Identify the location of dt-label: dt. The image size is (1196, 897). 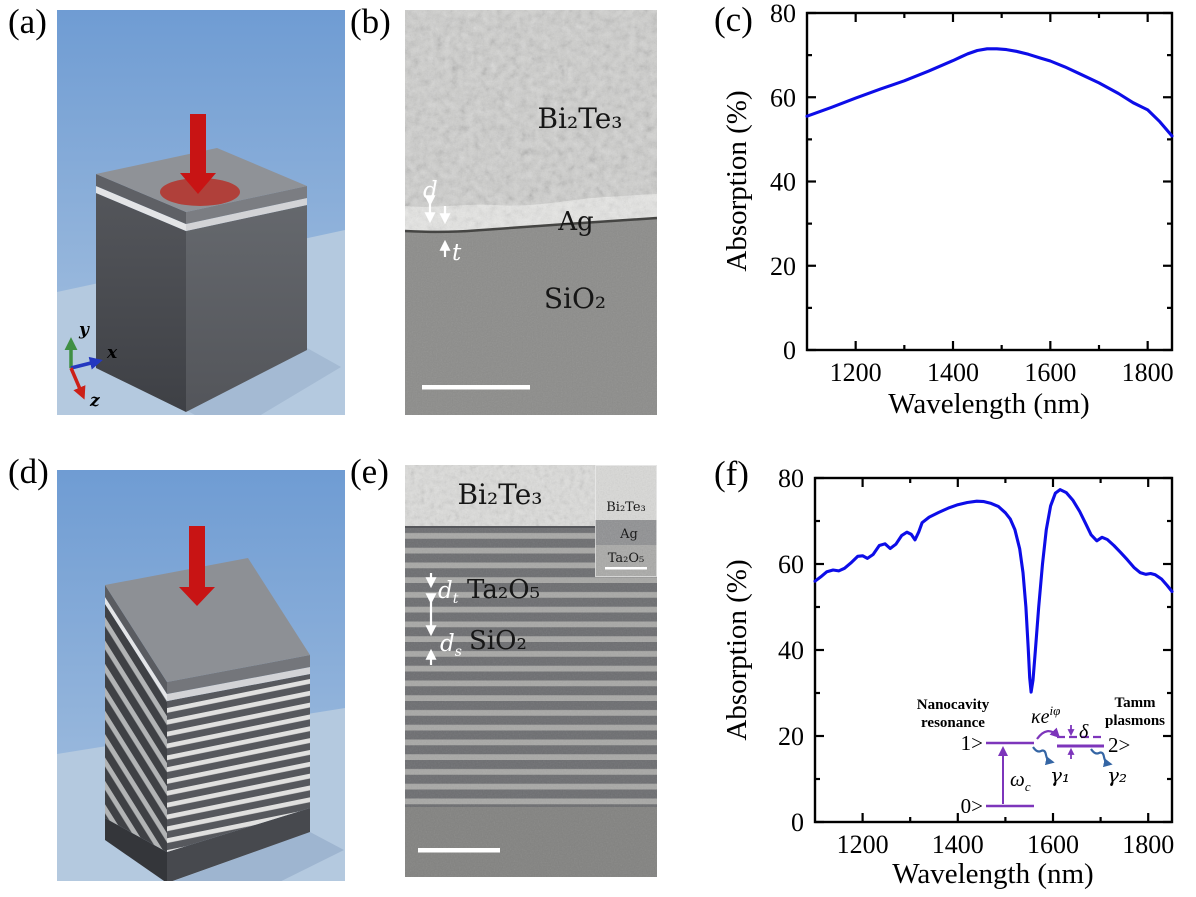
(448, 592).